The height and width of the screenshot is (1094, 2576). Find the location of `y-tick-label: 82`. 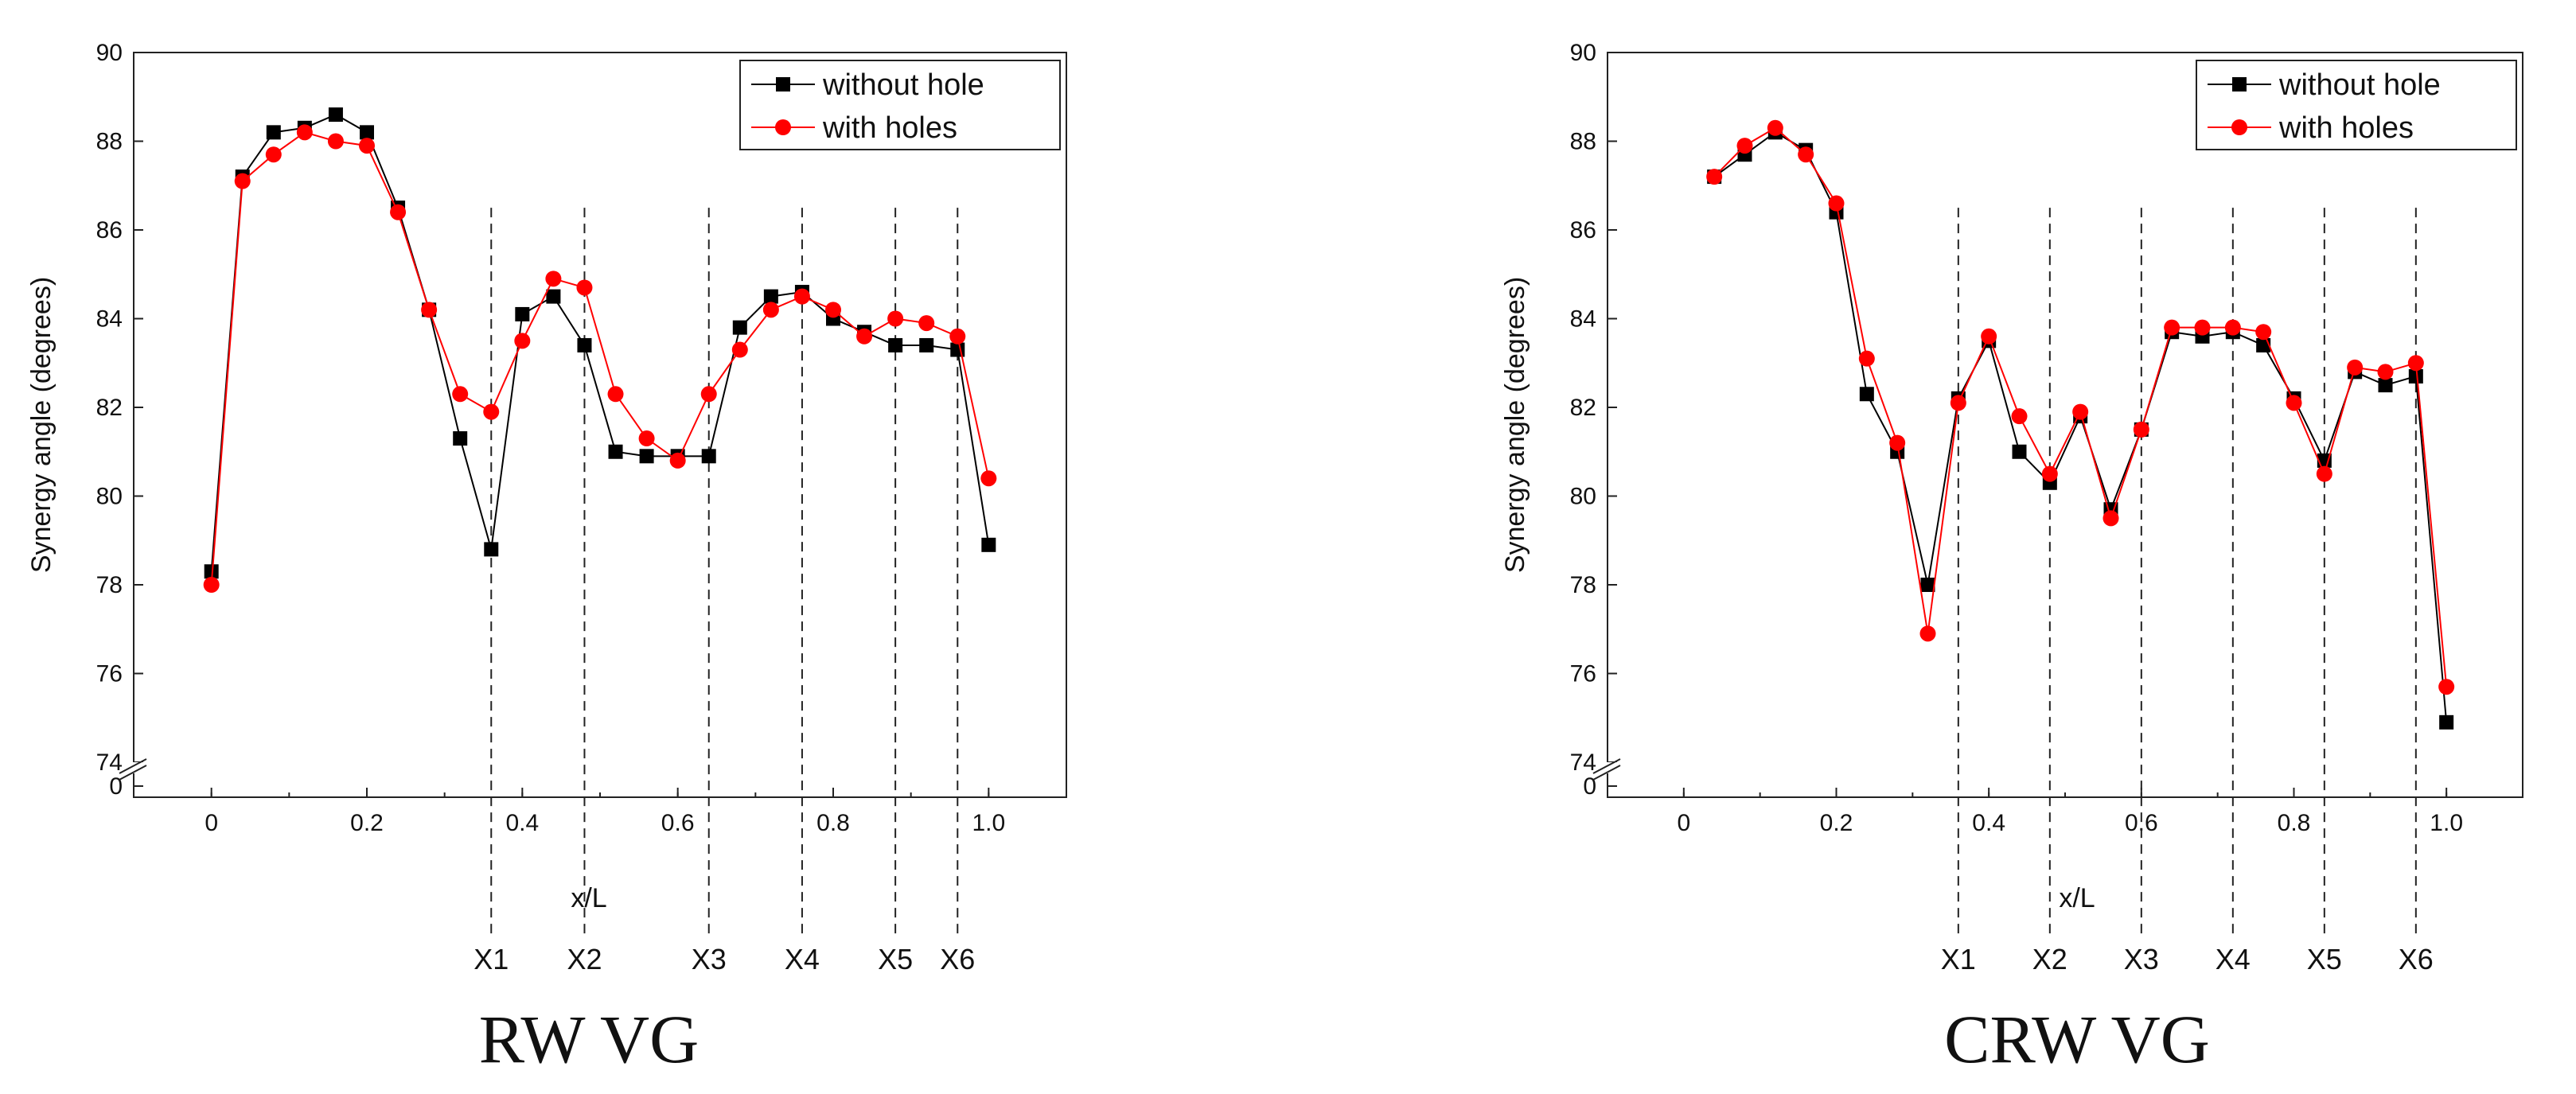

y-tick-label: 82 is located at coordinates (109, 408).